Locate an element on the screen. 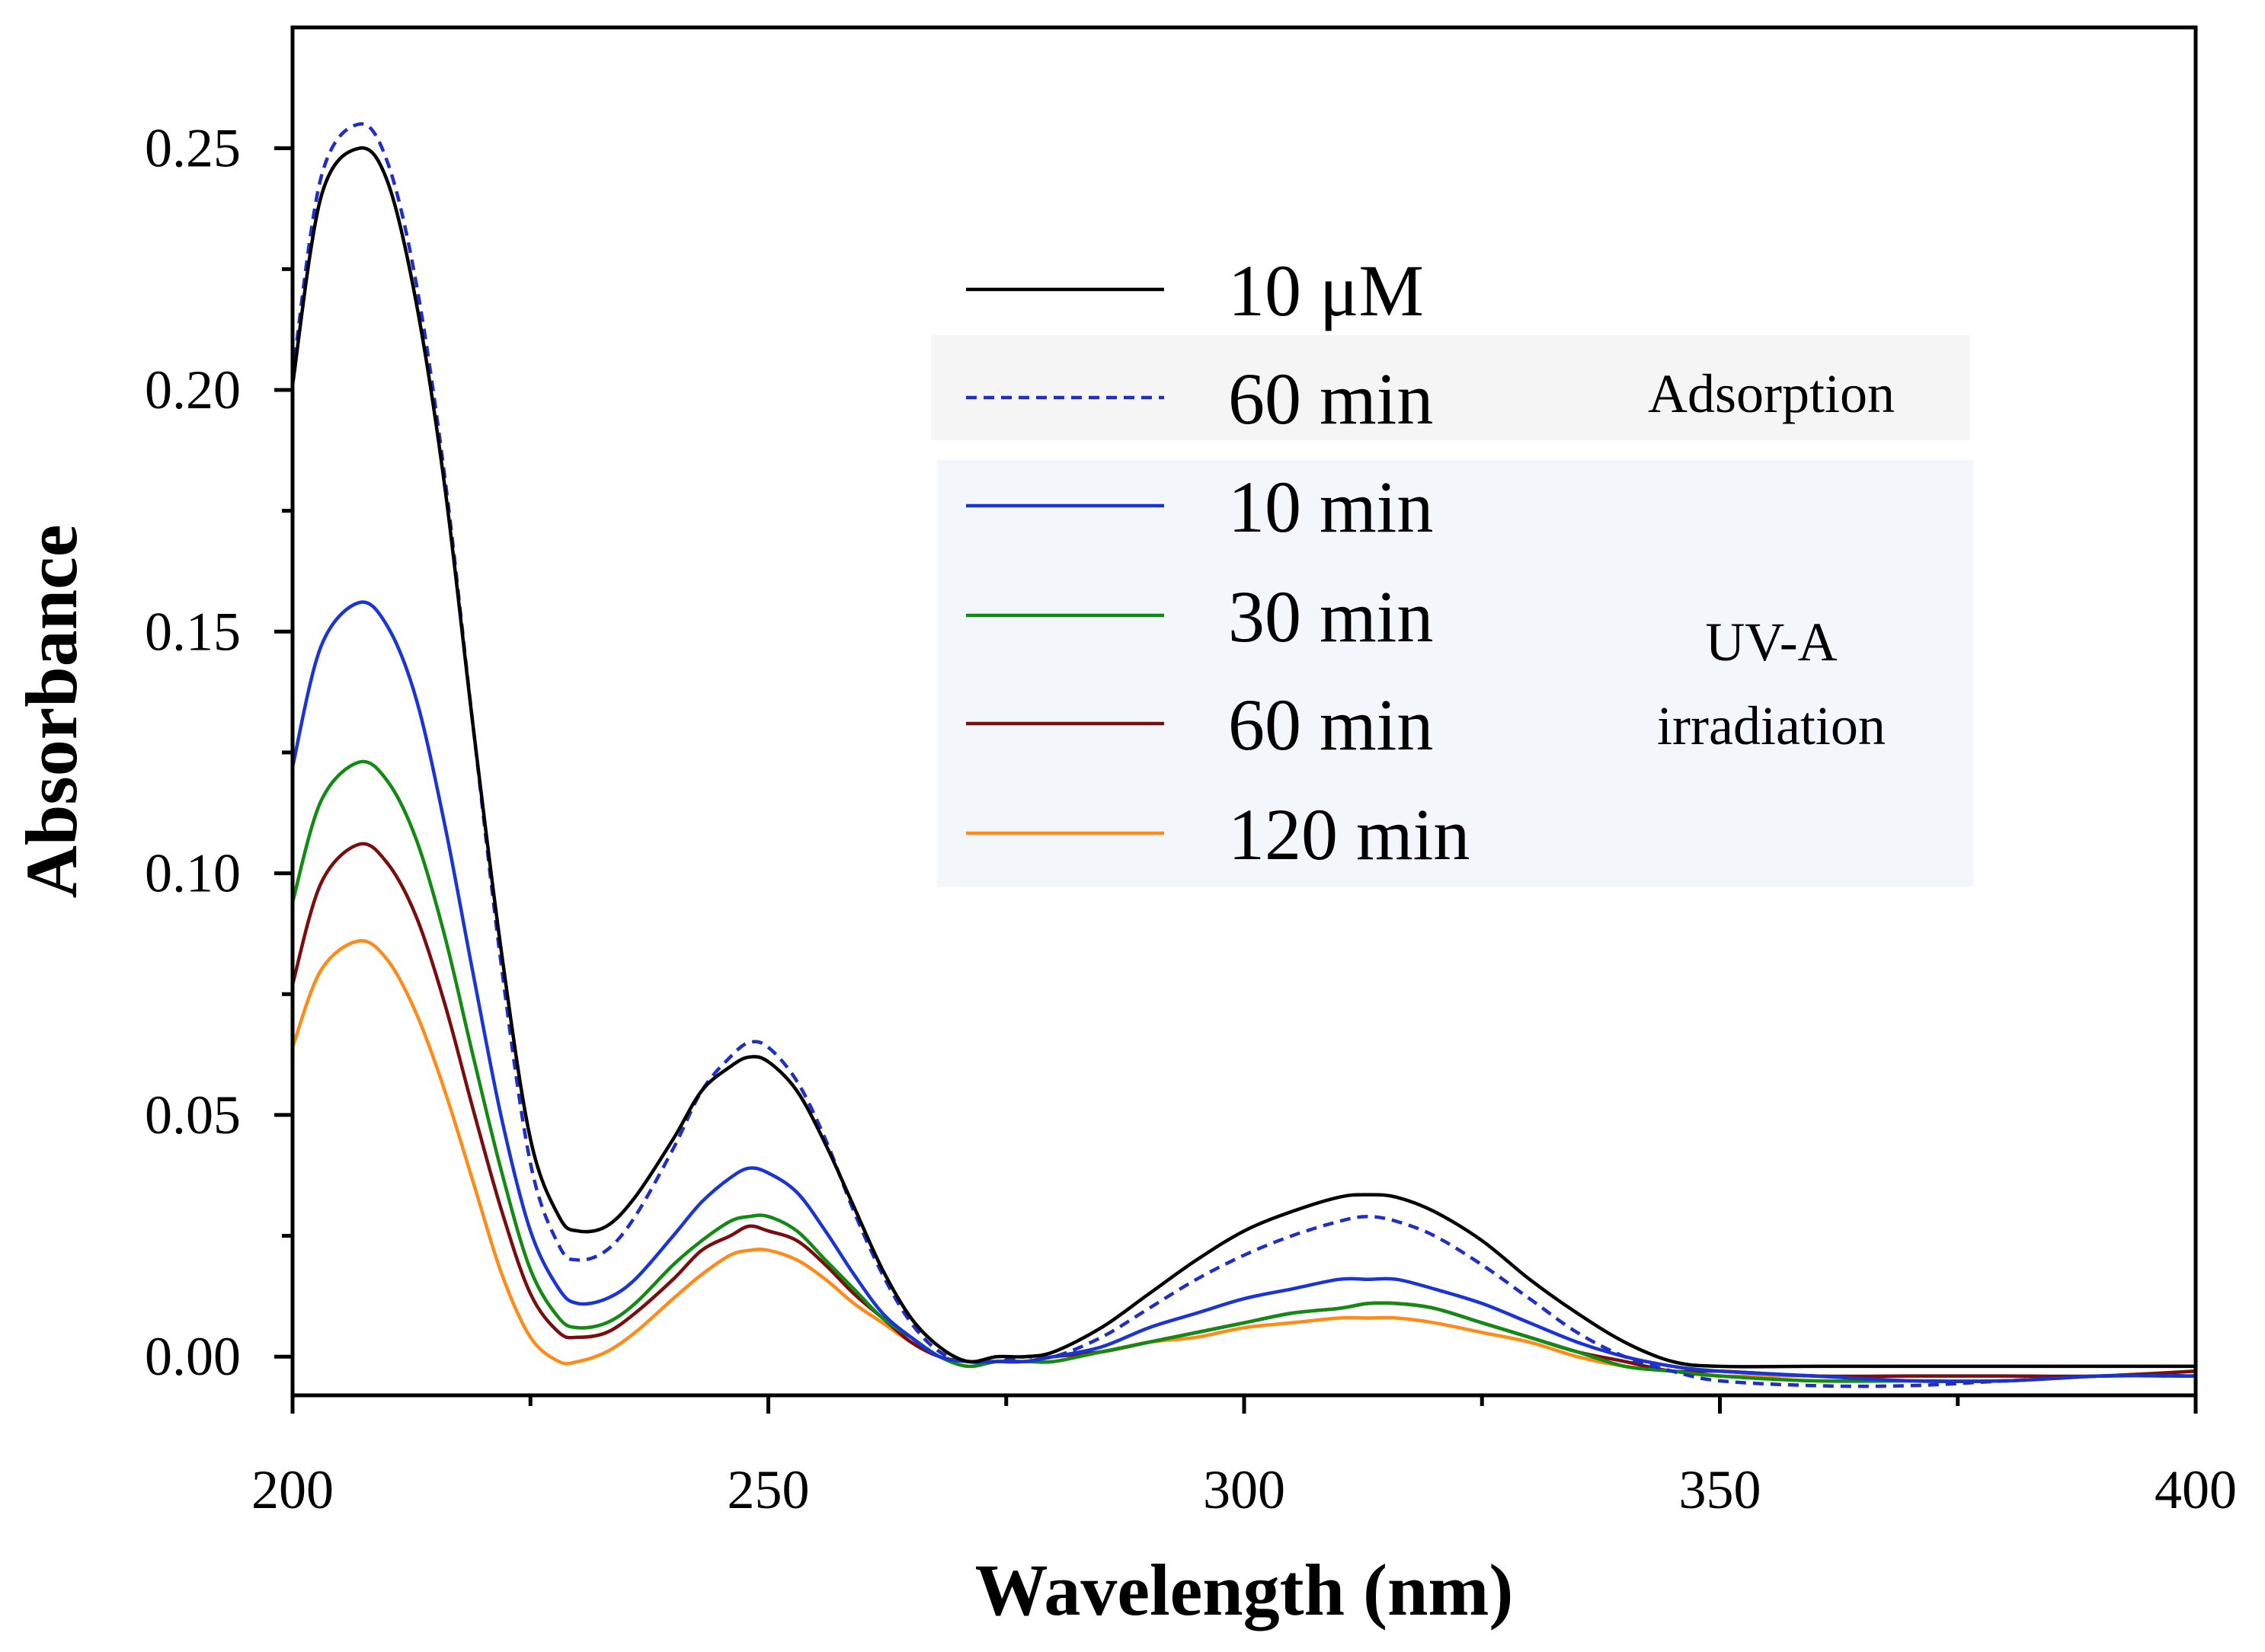 This screenshot has height=1652, width=2265. legend-group-label-adsorption: Adsorption is located at coordinates (1772, 393).